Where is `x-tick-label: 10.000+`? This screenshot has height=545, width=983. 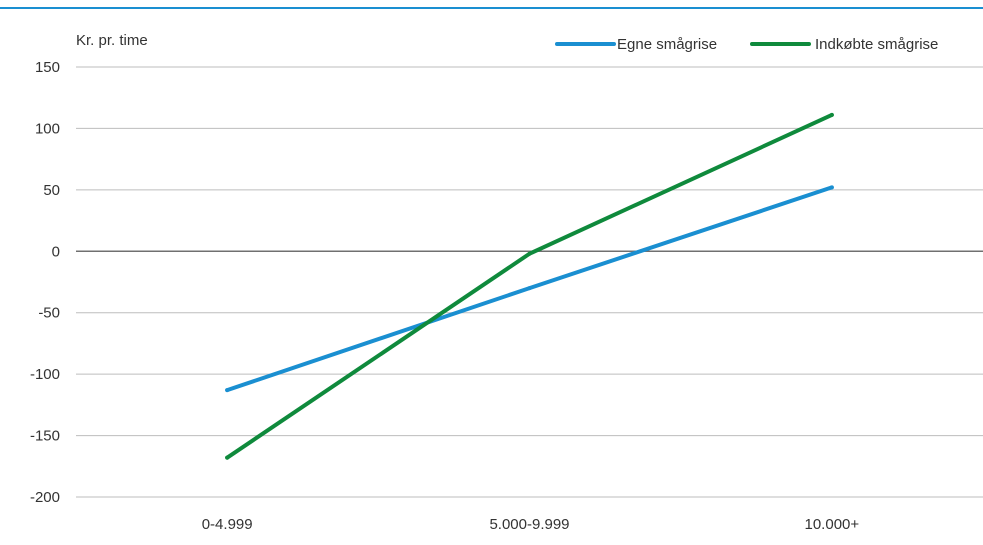 x-tick-label: 10.000+ is located at coordinates (832, 524).